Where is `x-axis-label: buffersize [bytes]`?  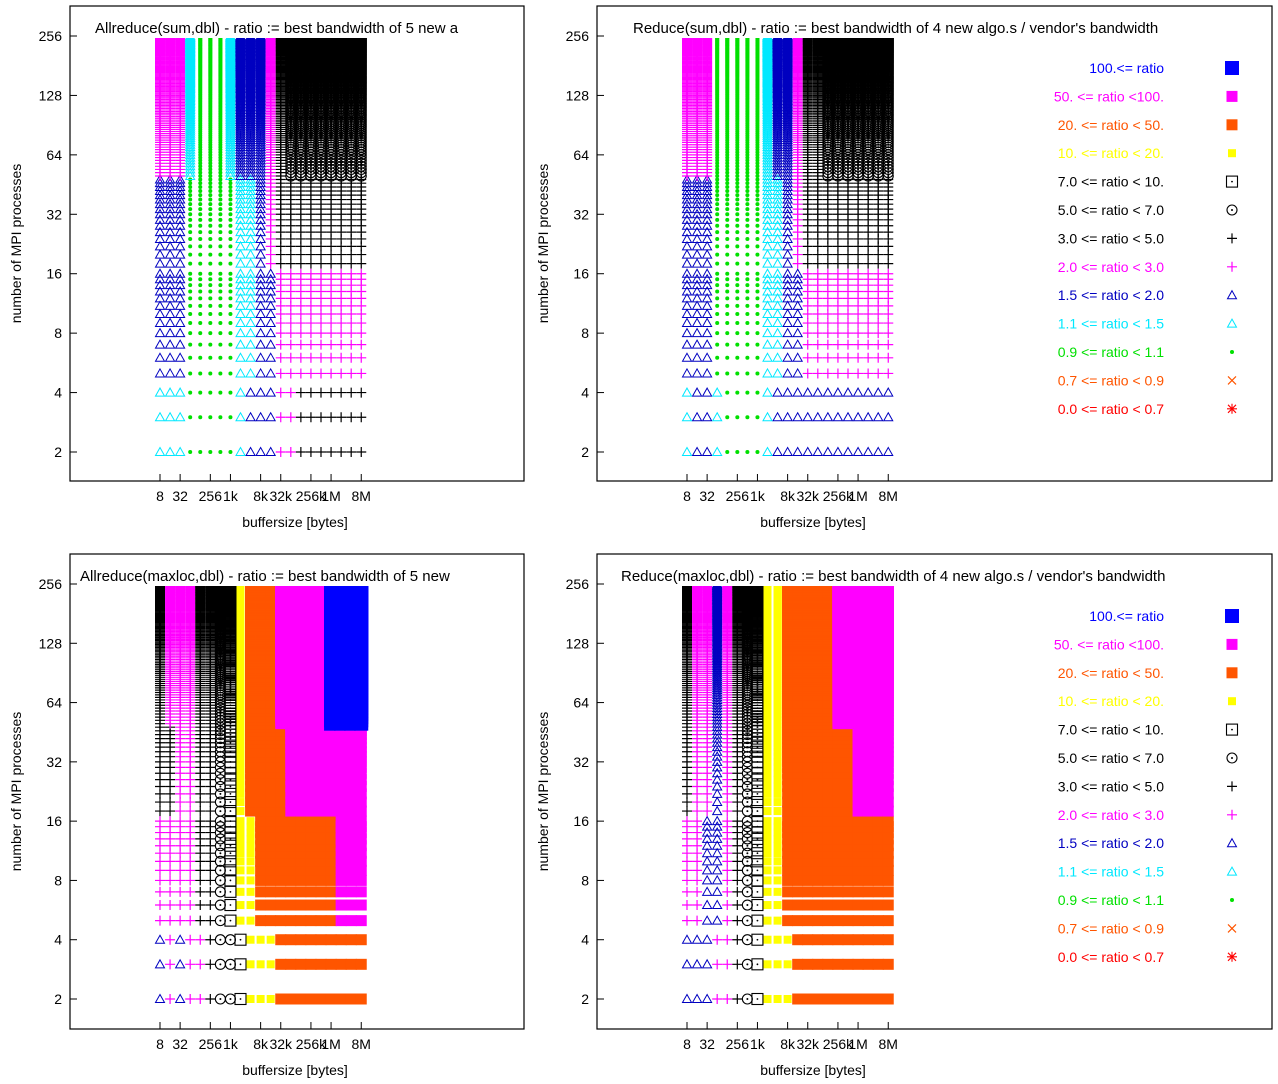 x-axis-label: buffersize [bytes] is located at coordinates (295, 522).